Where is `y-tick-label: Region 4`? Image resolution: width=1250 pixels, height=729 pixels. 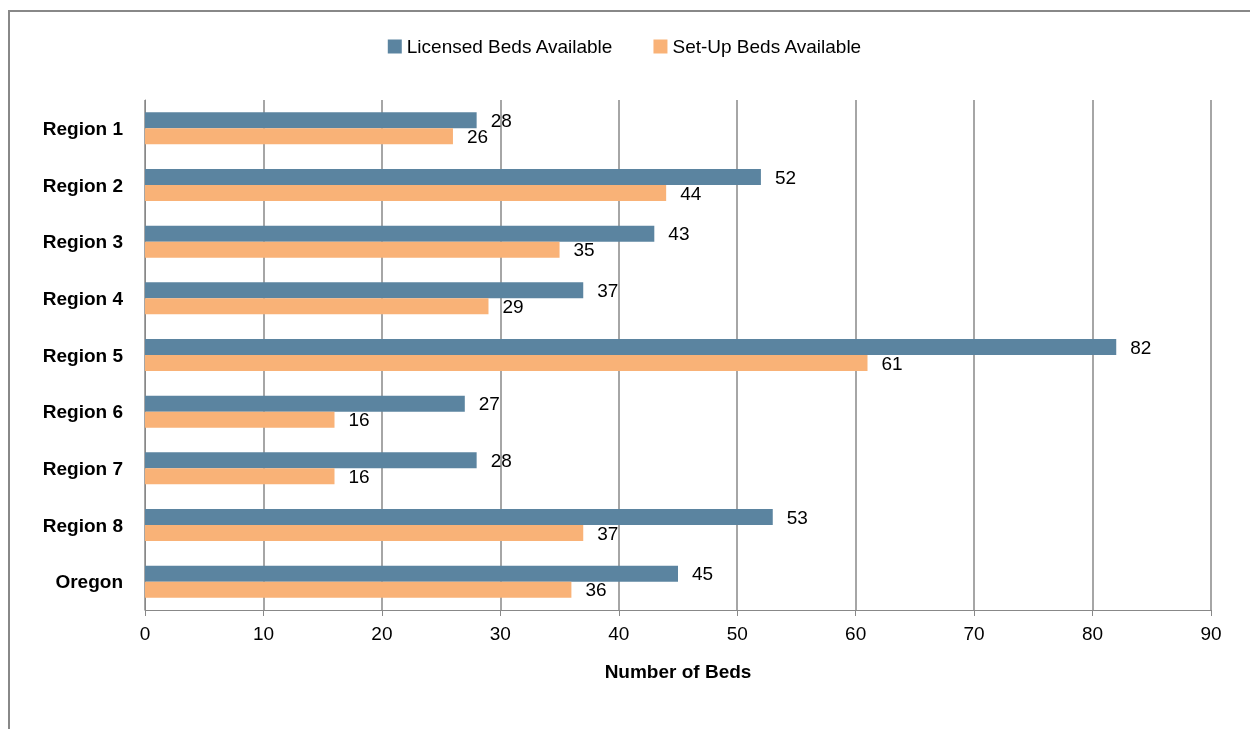 y-tick-label: Region 4 is located at coordinates (83, 298).